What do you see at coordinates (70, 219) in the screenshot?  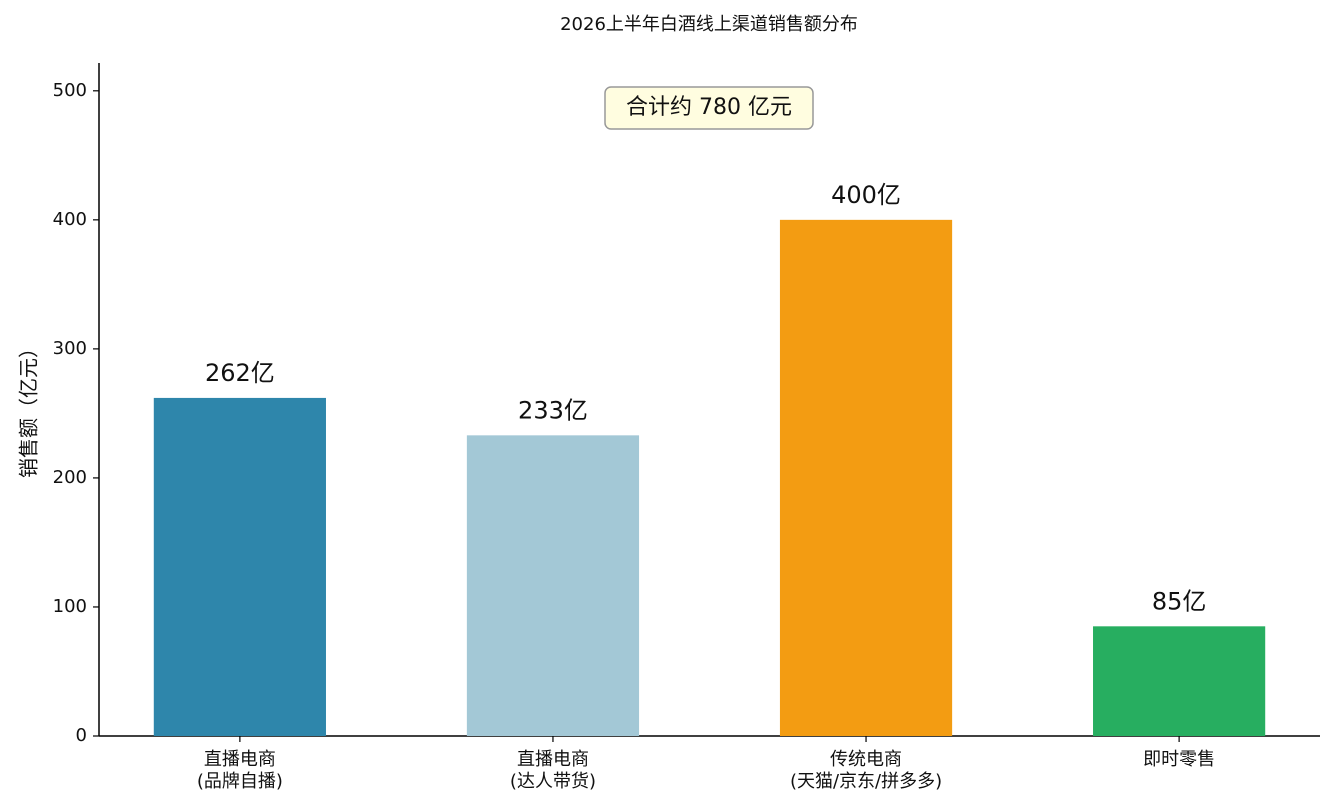 I see `y-tick-label: 400` at bounding box center [70, 219].